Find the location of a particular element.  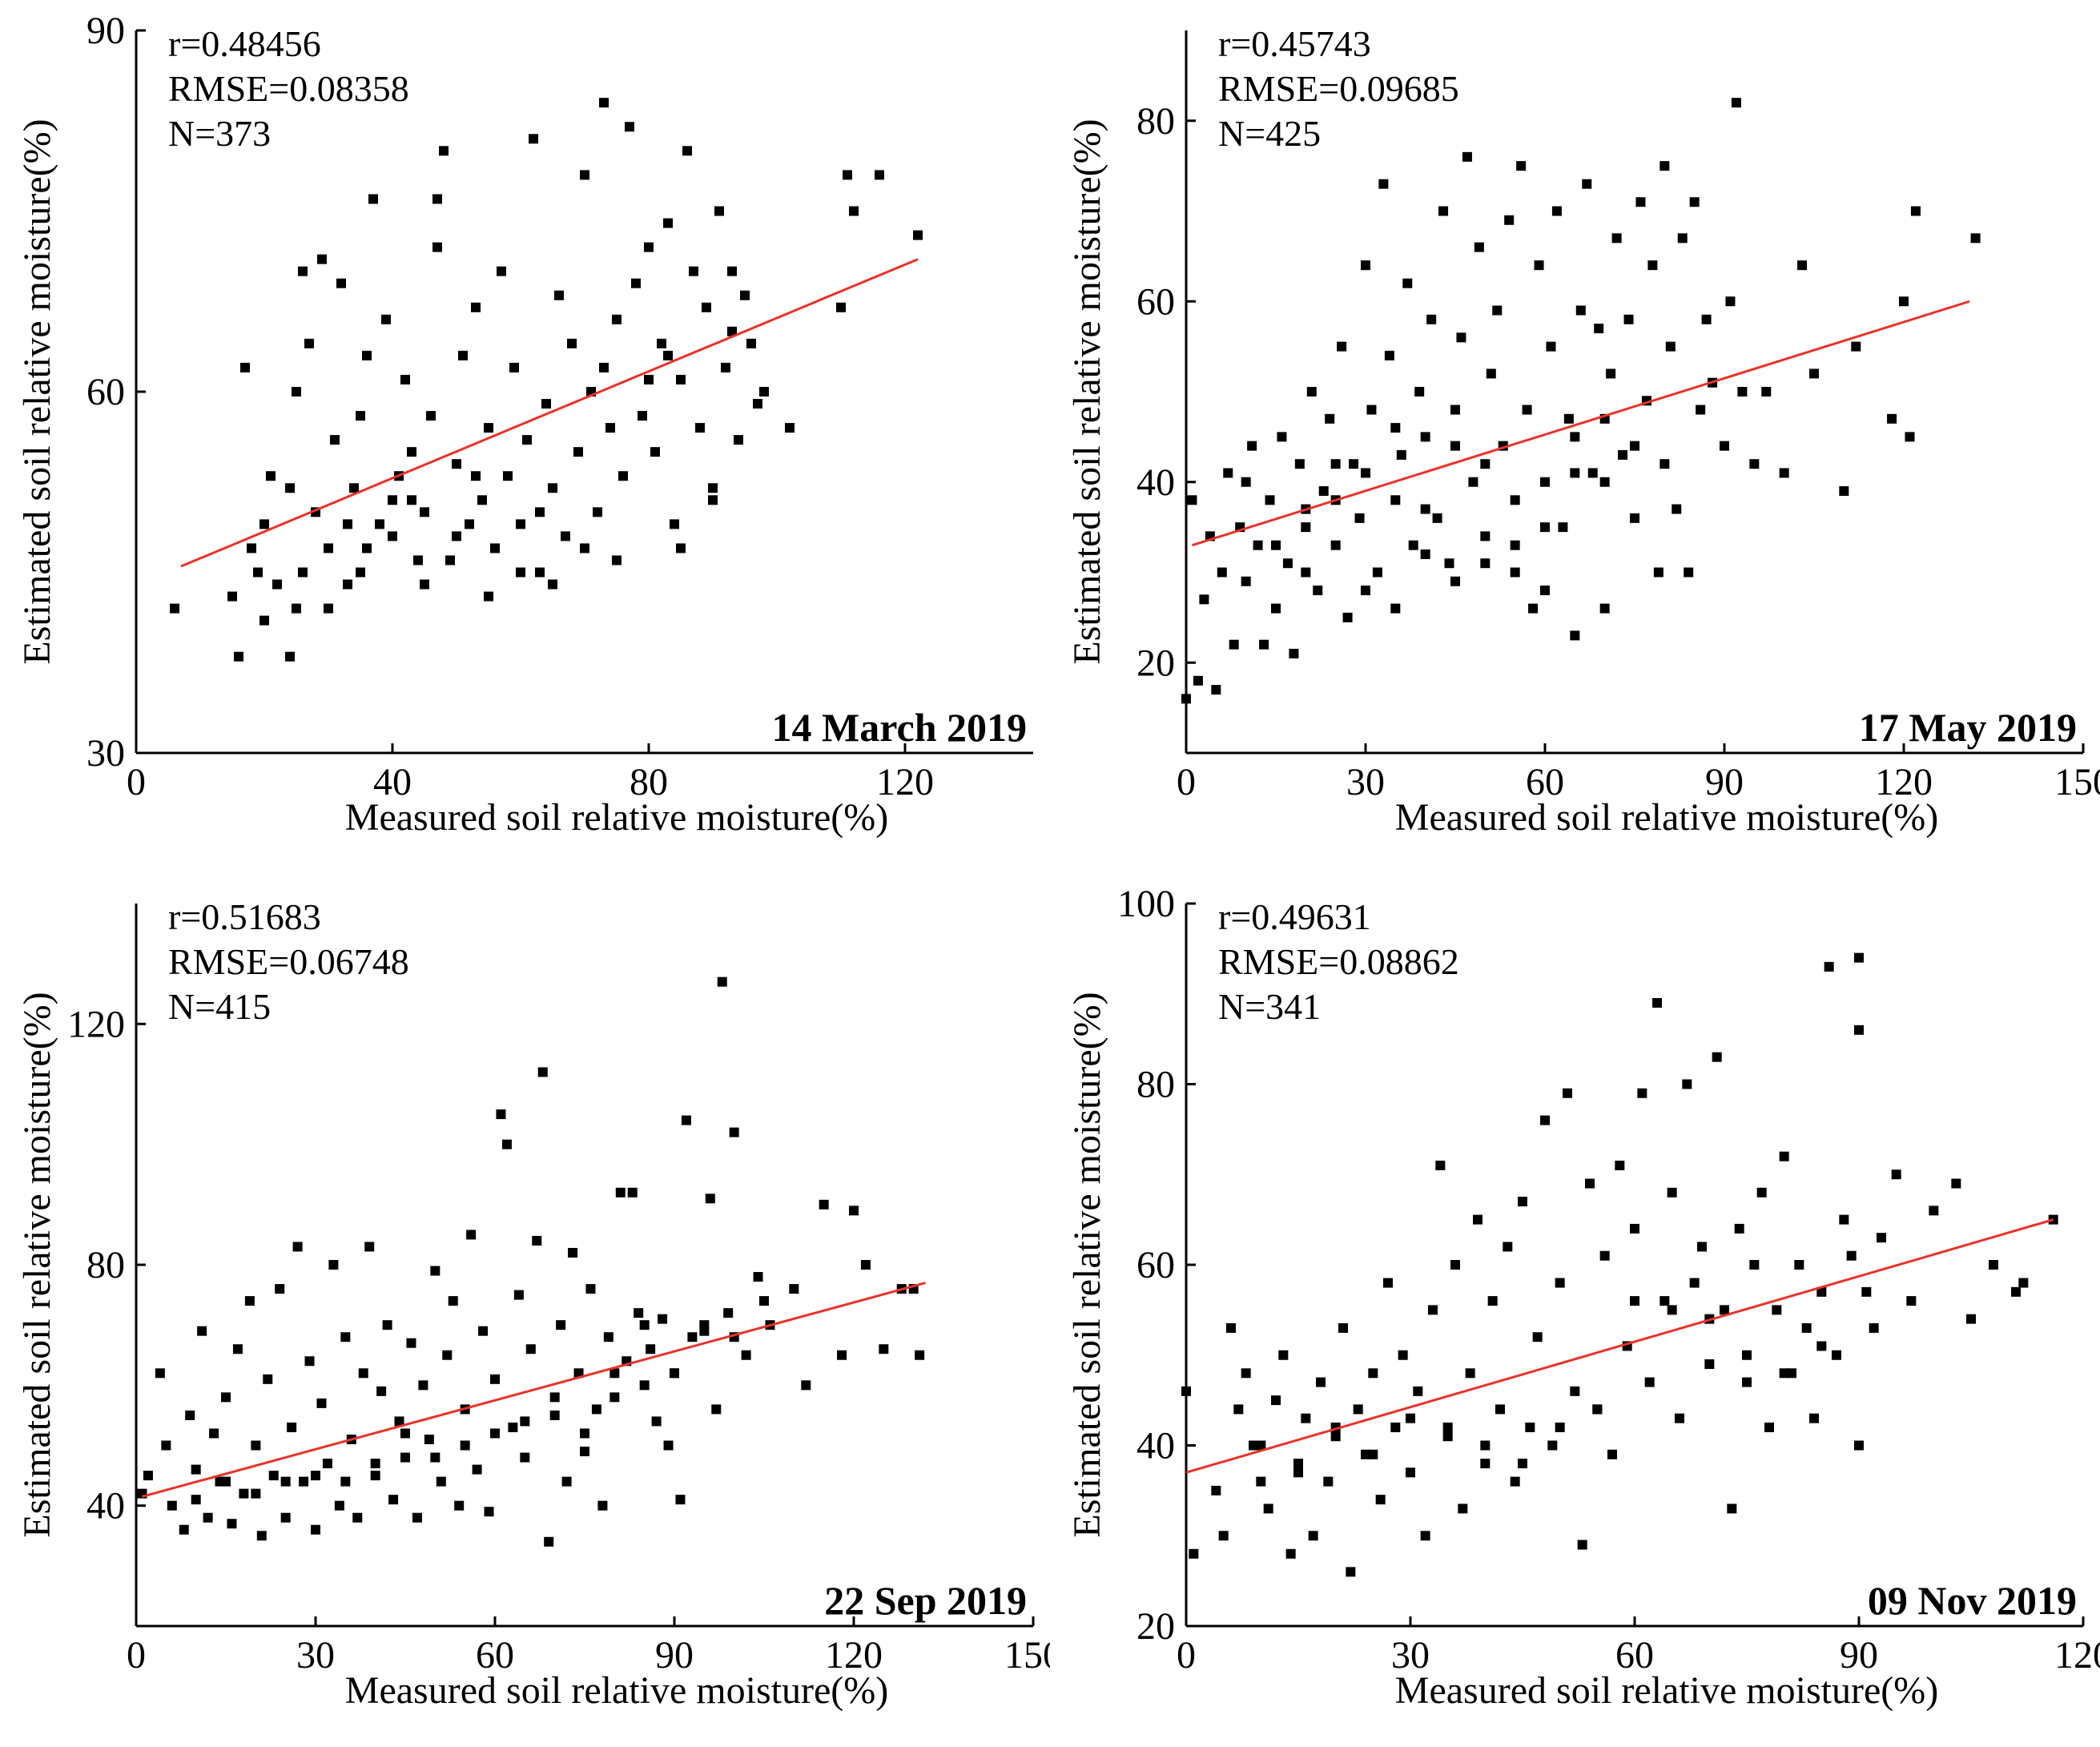

y-tick-label: 40 is located at coordinates (105, 1507).